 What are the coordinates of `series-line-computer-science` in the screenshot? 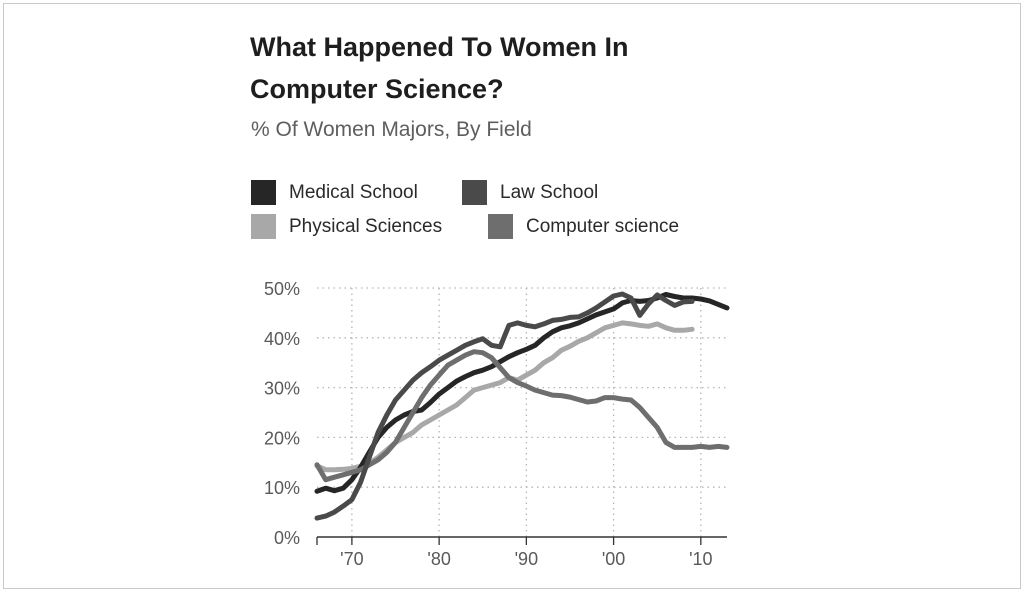 It's located at (522, 416).